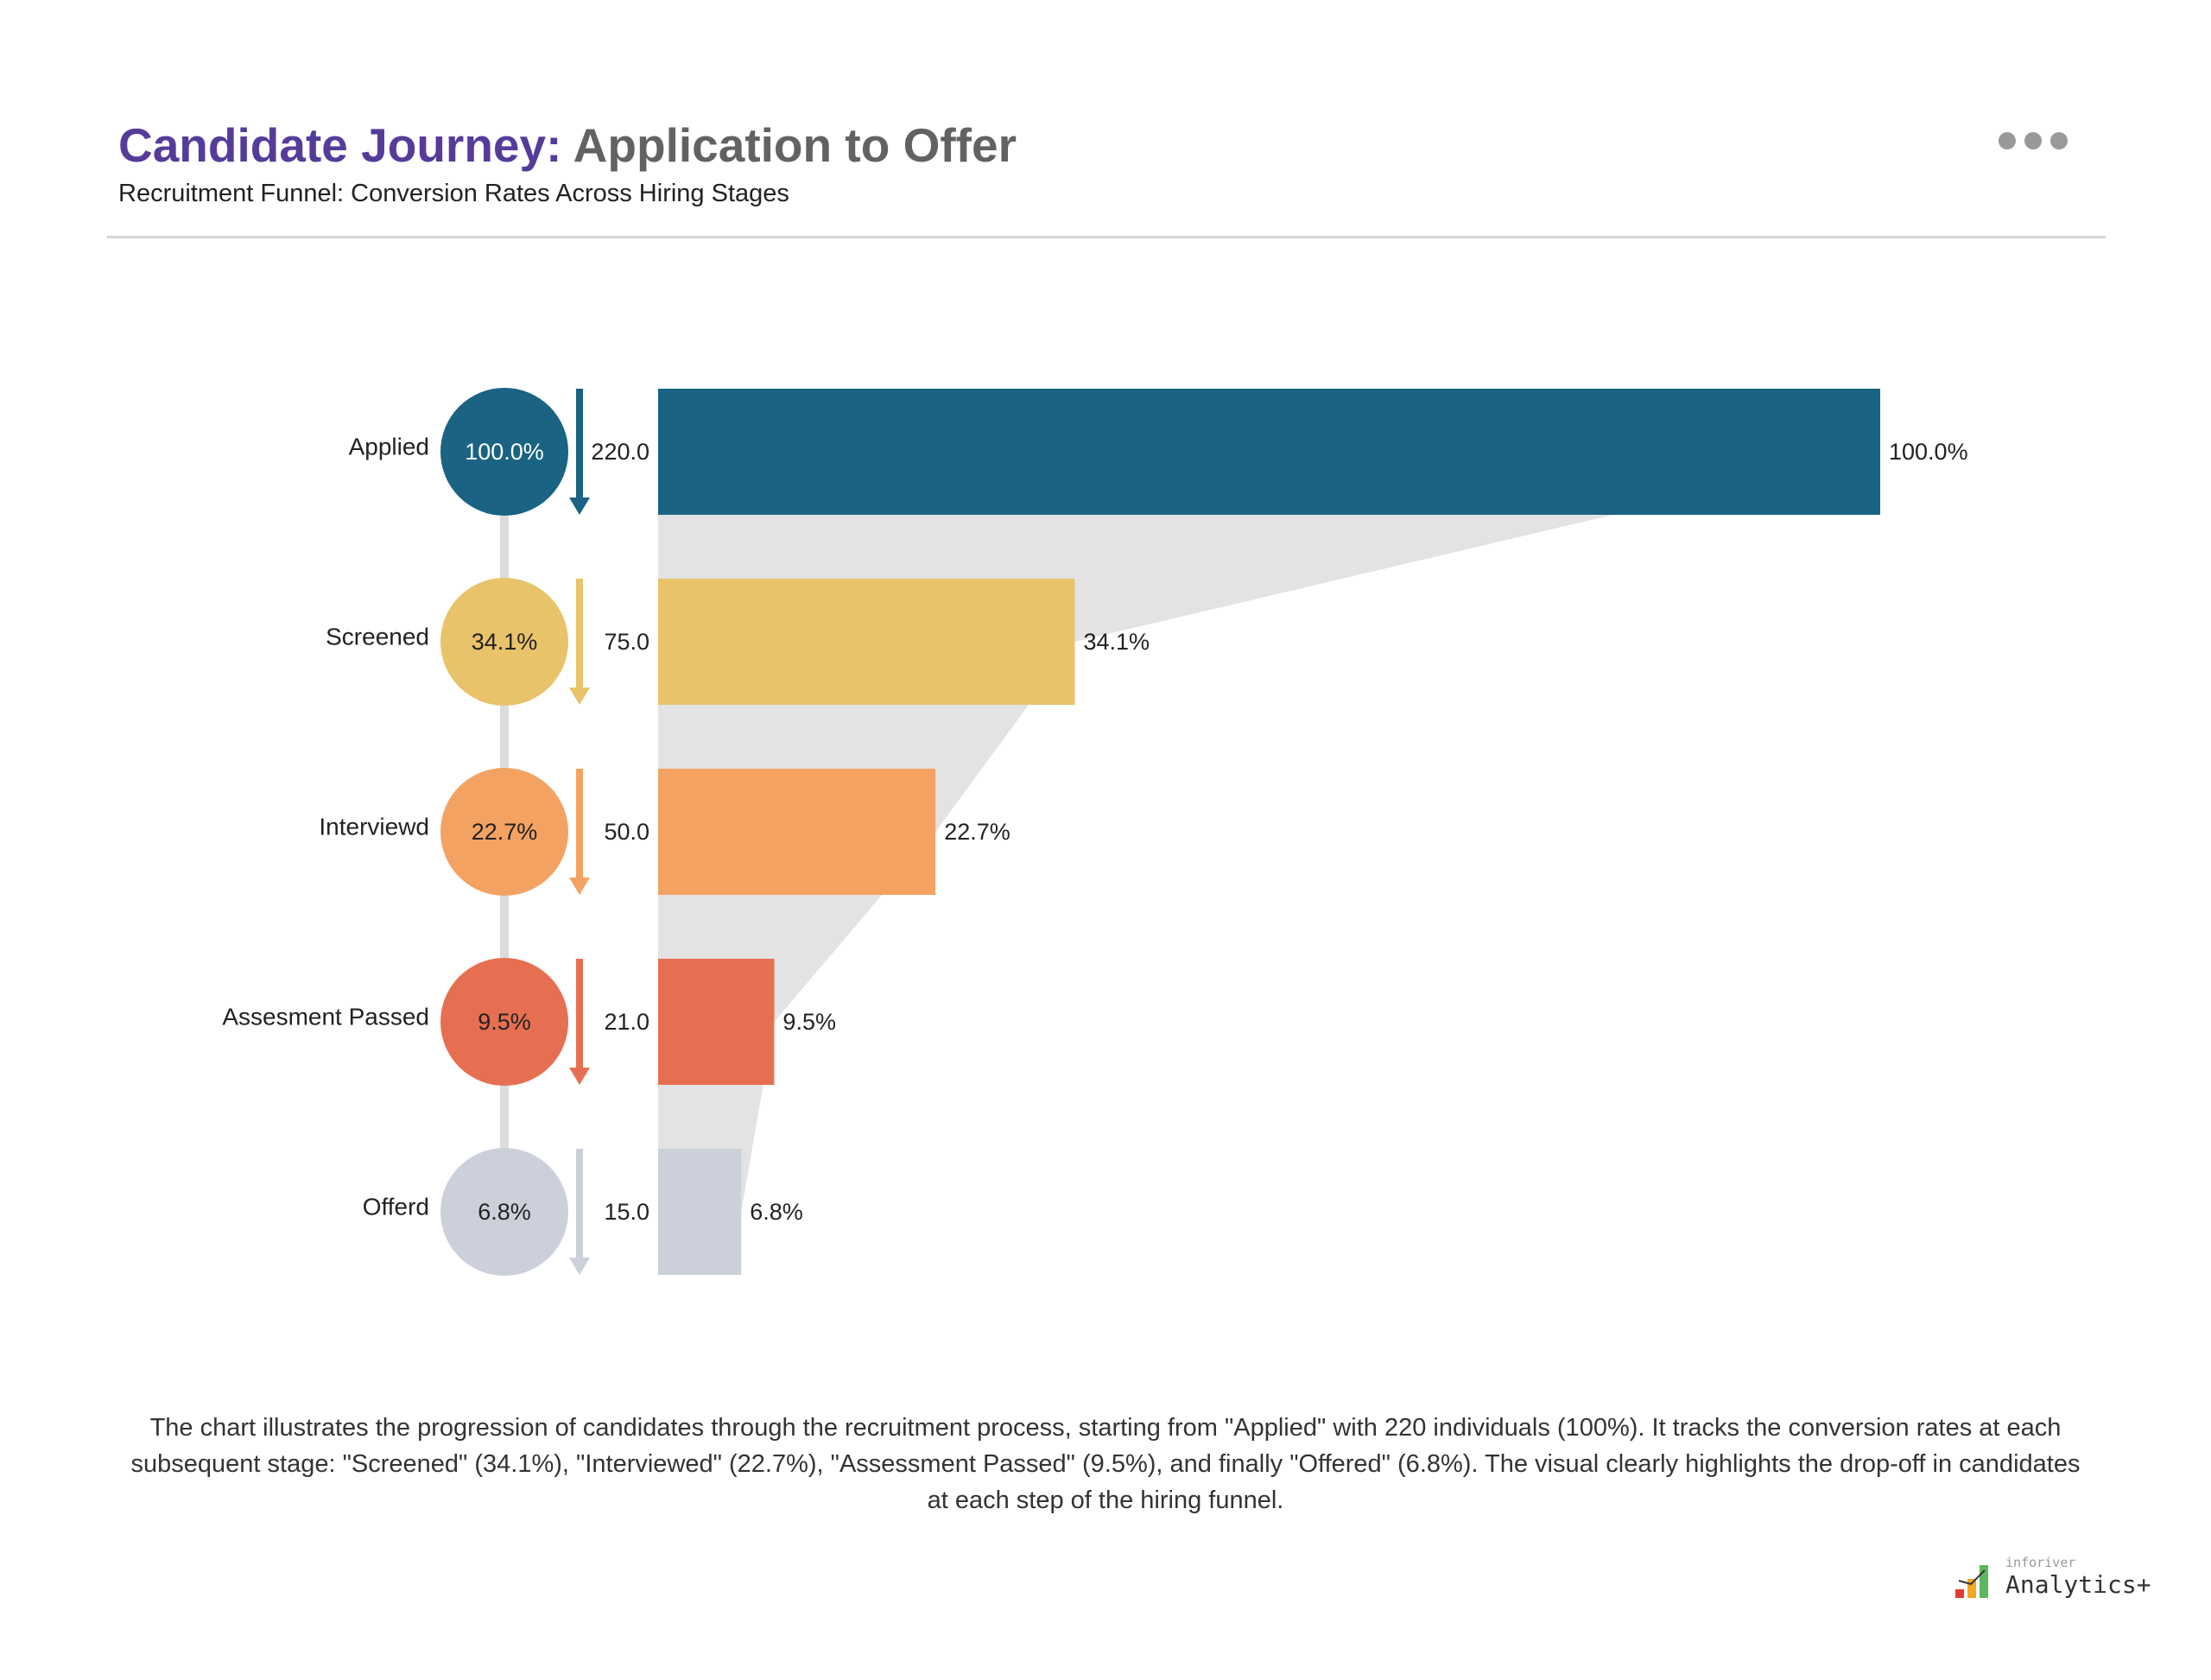  I want to click on stage-value-label: 15.0, so click(626, 1212).